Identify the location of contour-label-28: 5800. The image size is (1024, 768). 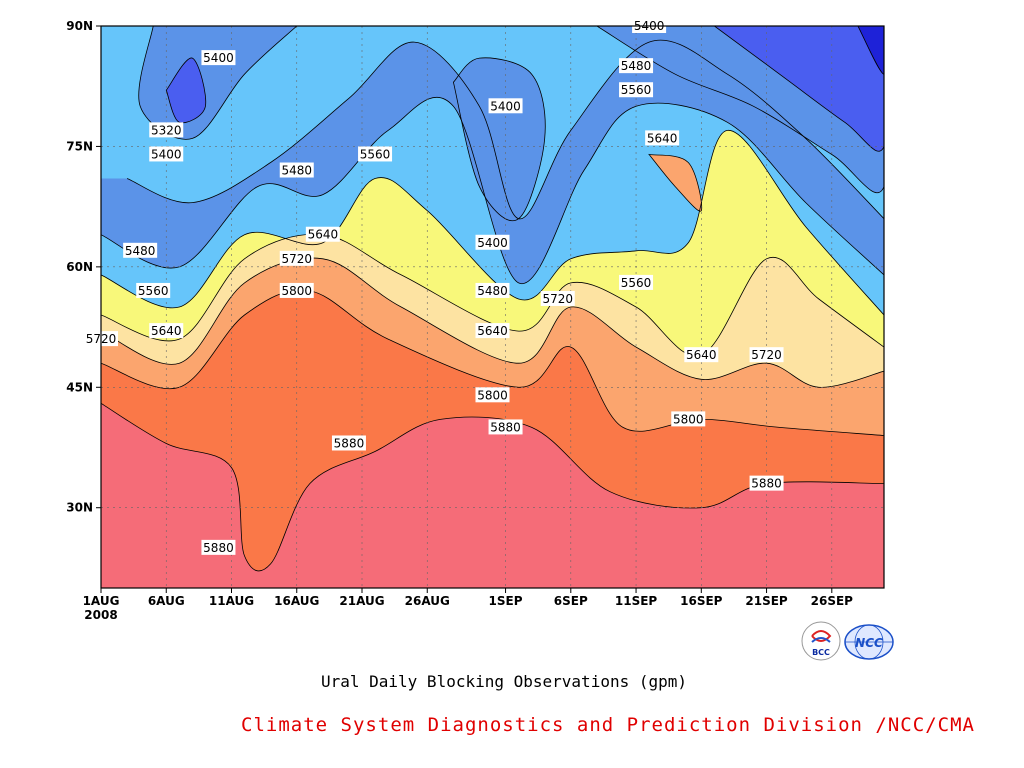
(688, 419).